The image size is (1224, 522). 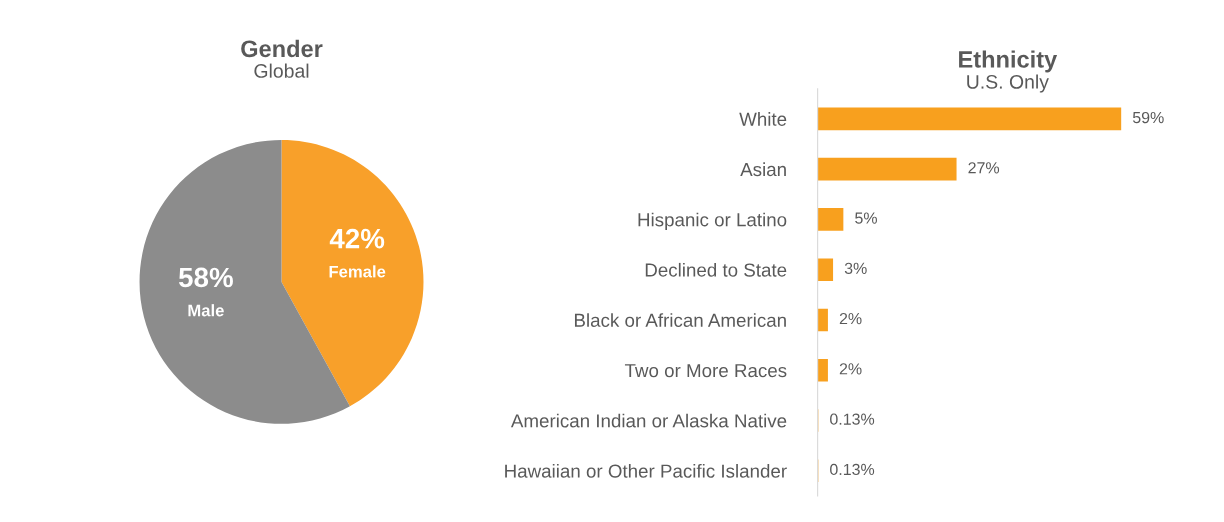 What do you see at coordinates (282, 48) in the screenshot?
I see `chart-title: Gender` at bounding box center [282, 48].